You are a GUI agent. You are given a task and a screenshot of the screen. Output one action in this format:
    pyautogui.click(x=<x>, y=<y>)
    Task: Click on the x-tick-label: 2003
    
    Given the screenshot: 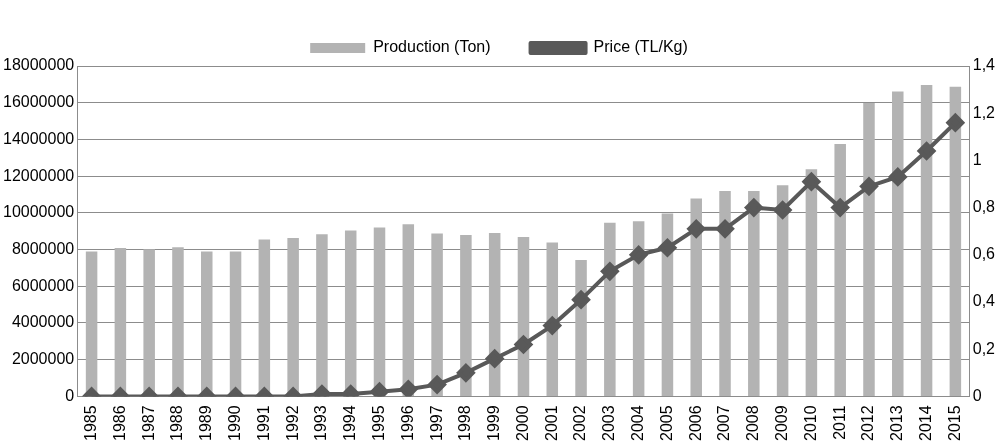 What is the action you would take?
    pyautogui.click(x=609, y=423)
    